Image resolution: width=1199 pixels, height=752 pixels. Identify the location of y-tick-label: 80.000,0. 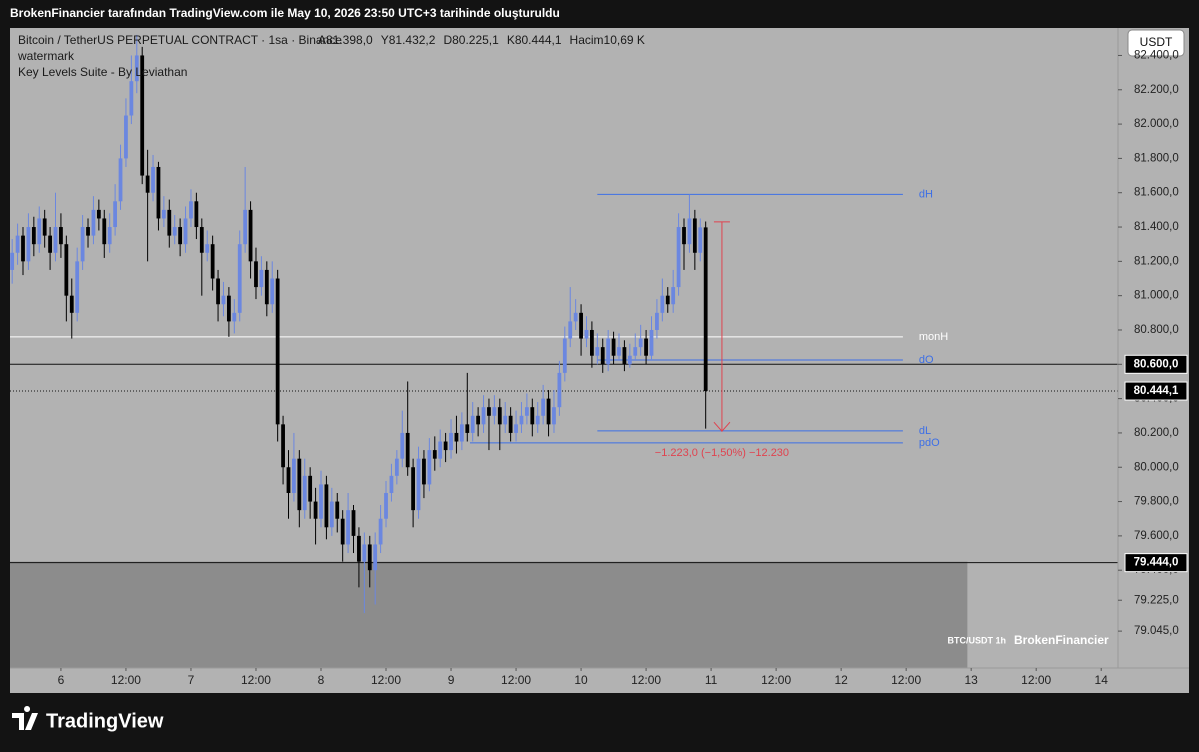
(1156, 467).